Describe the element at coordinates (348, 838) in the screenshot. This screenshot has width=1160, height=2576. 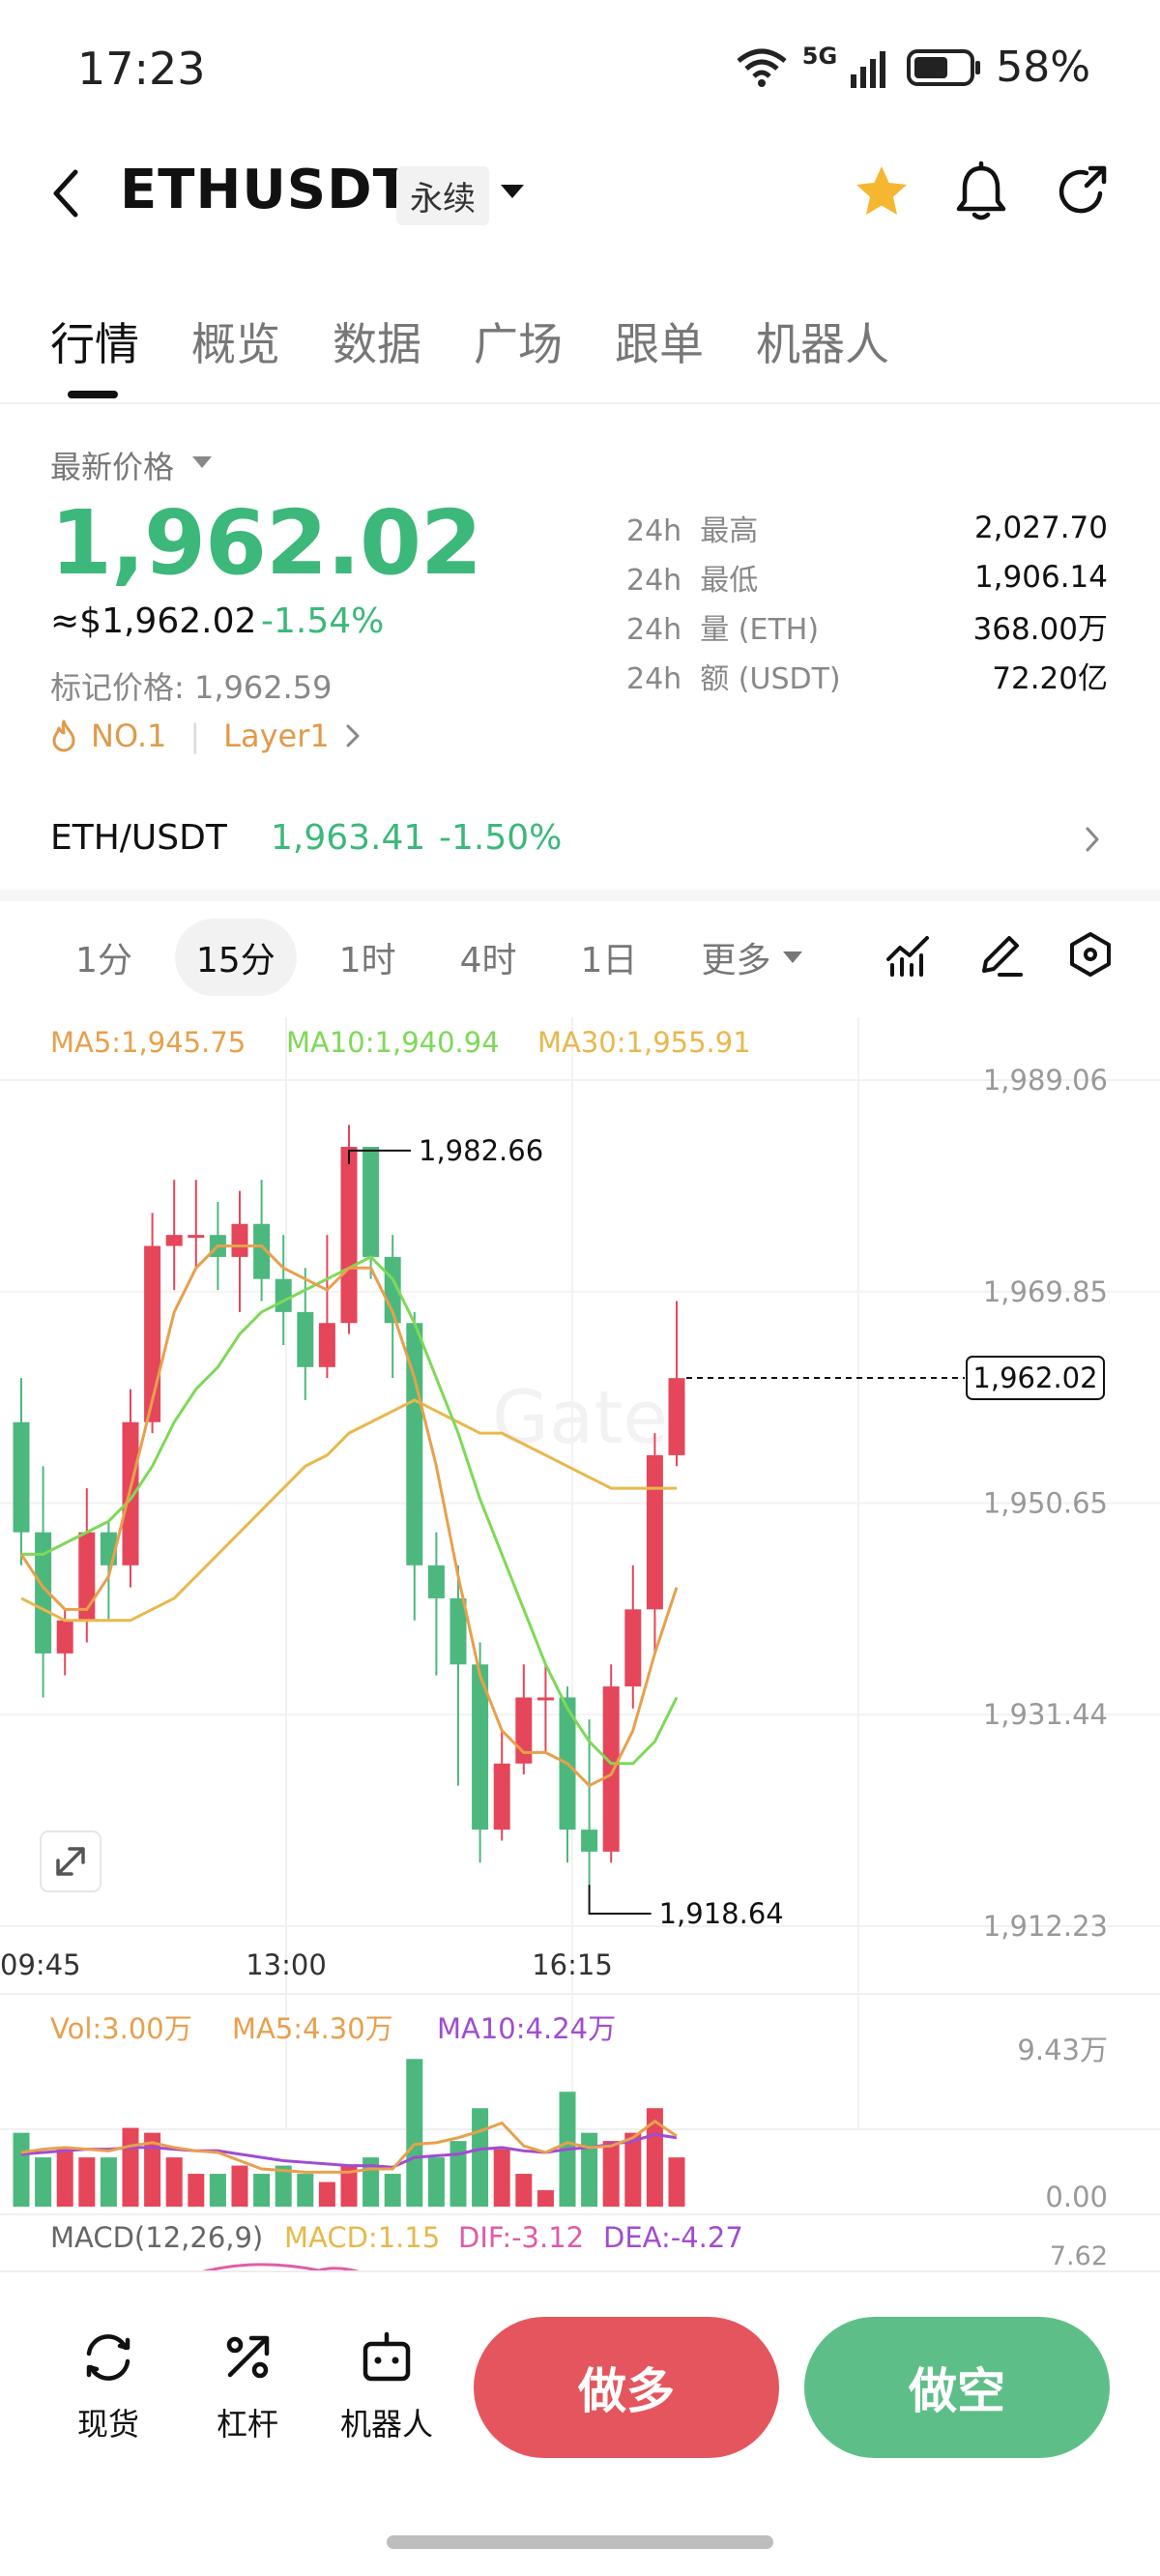
I see `spot-price: 1,963.41` at that location.